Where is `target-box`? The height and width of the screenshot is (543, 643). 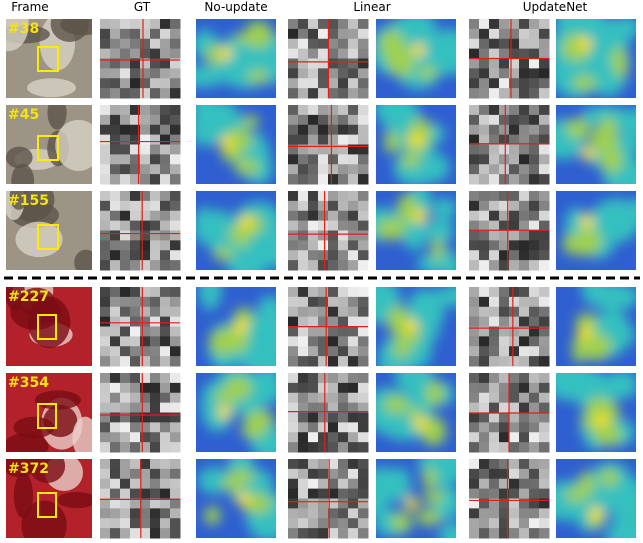
target-box is located at coordinates (48, 59).